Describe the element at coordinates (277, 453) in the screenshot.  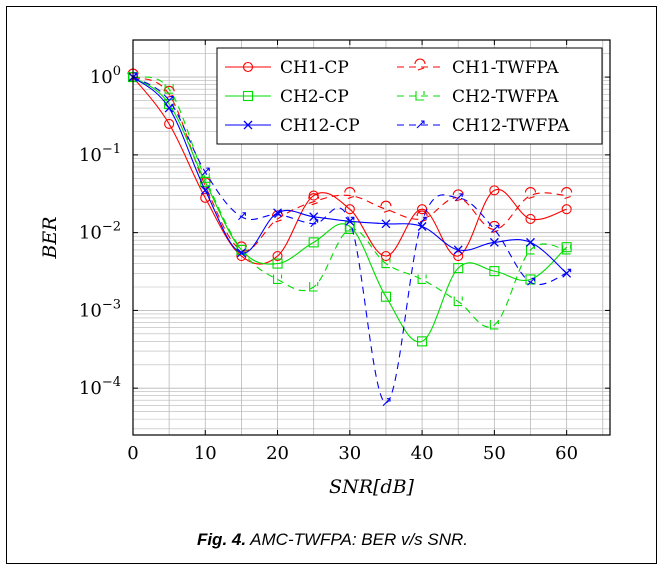
I see `x-tick-label: 20` at that location.